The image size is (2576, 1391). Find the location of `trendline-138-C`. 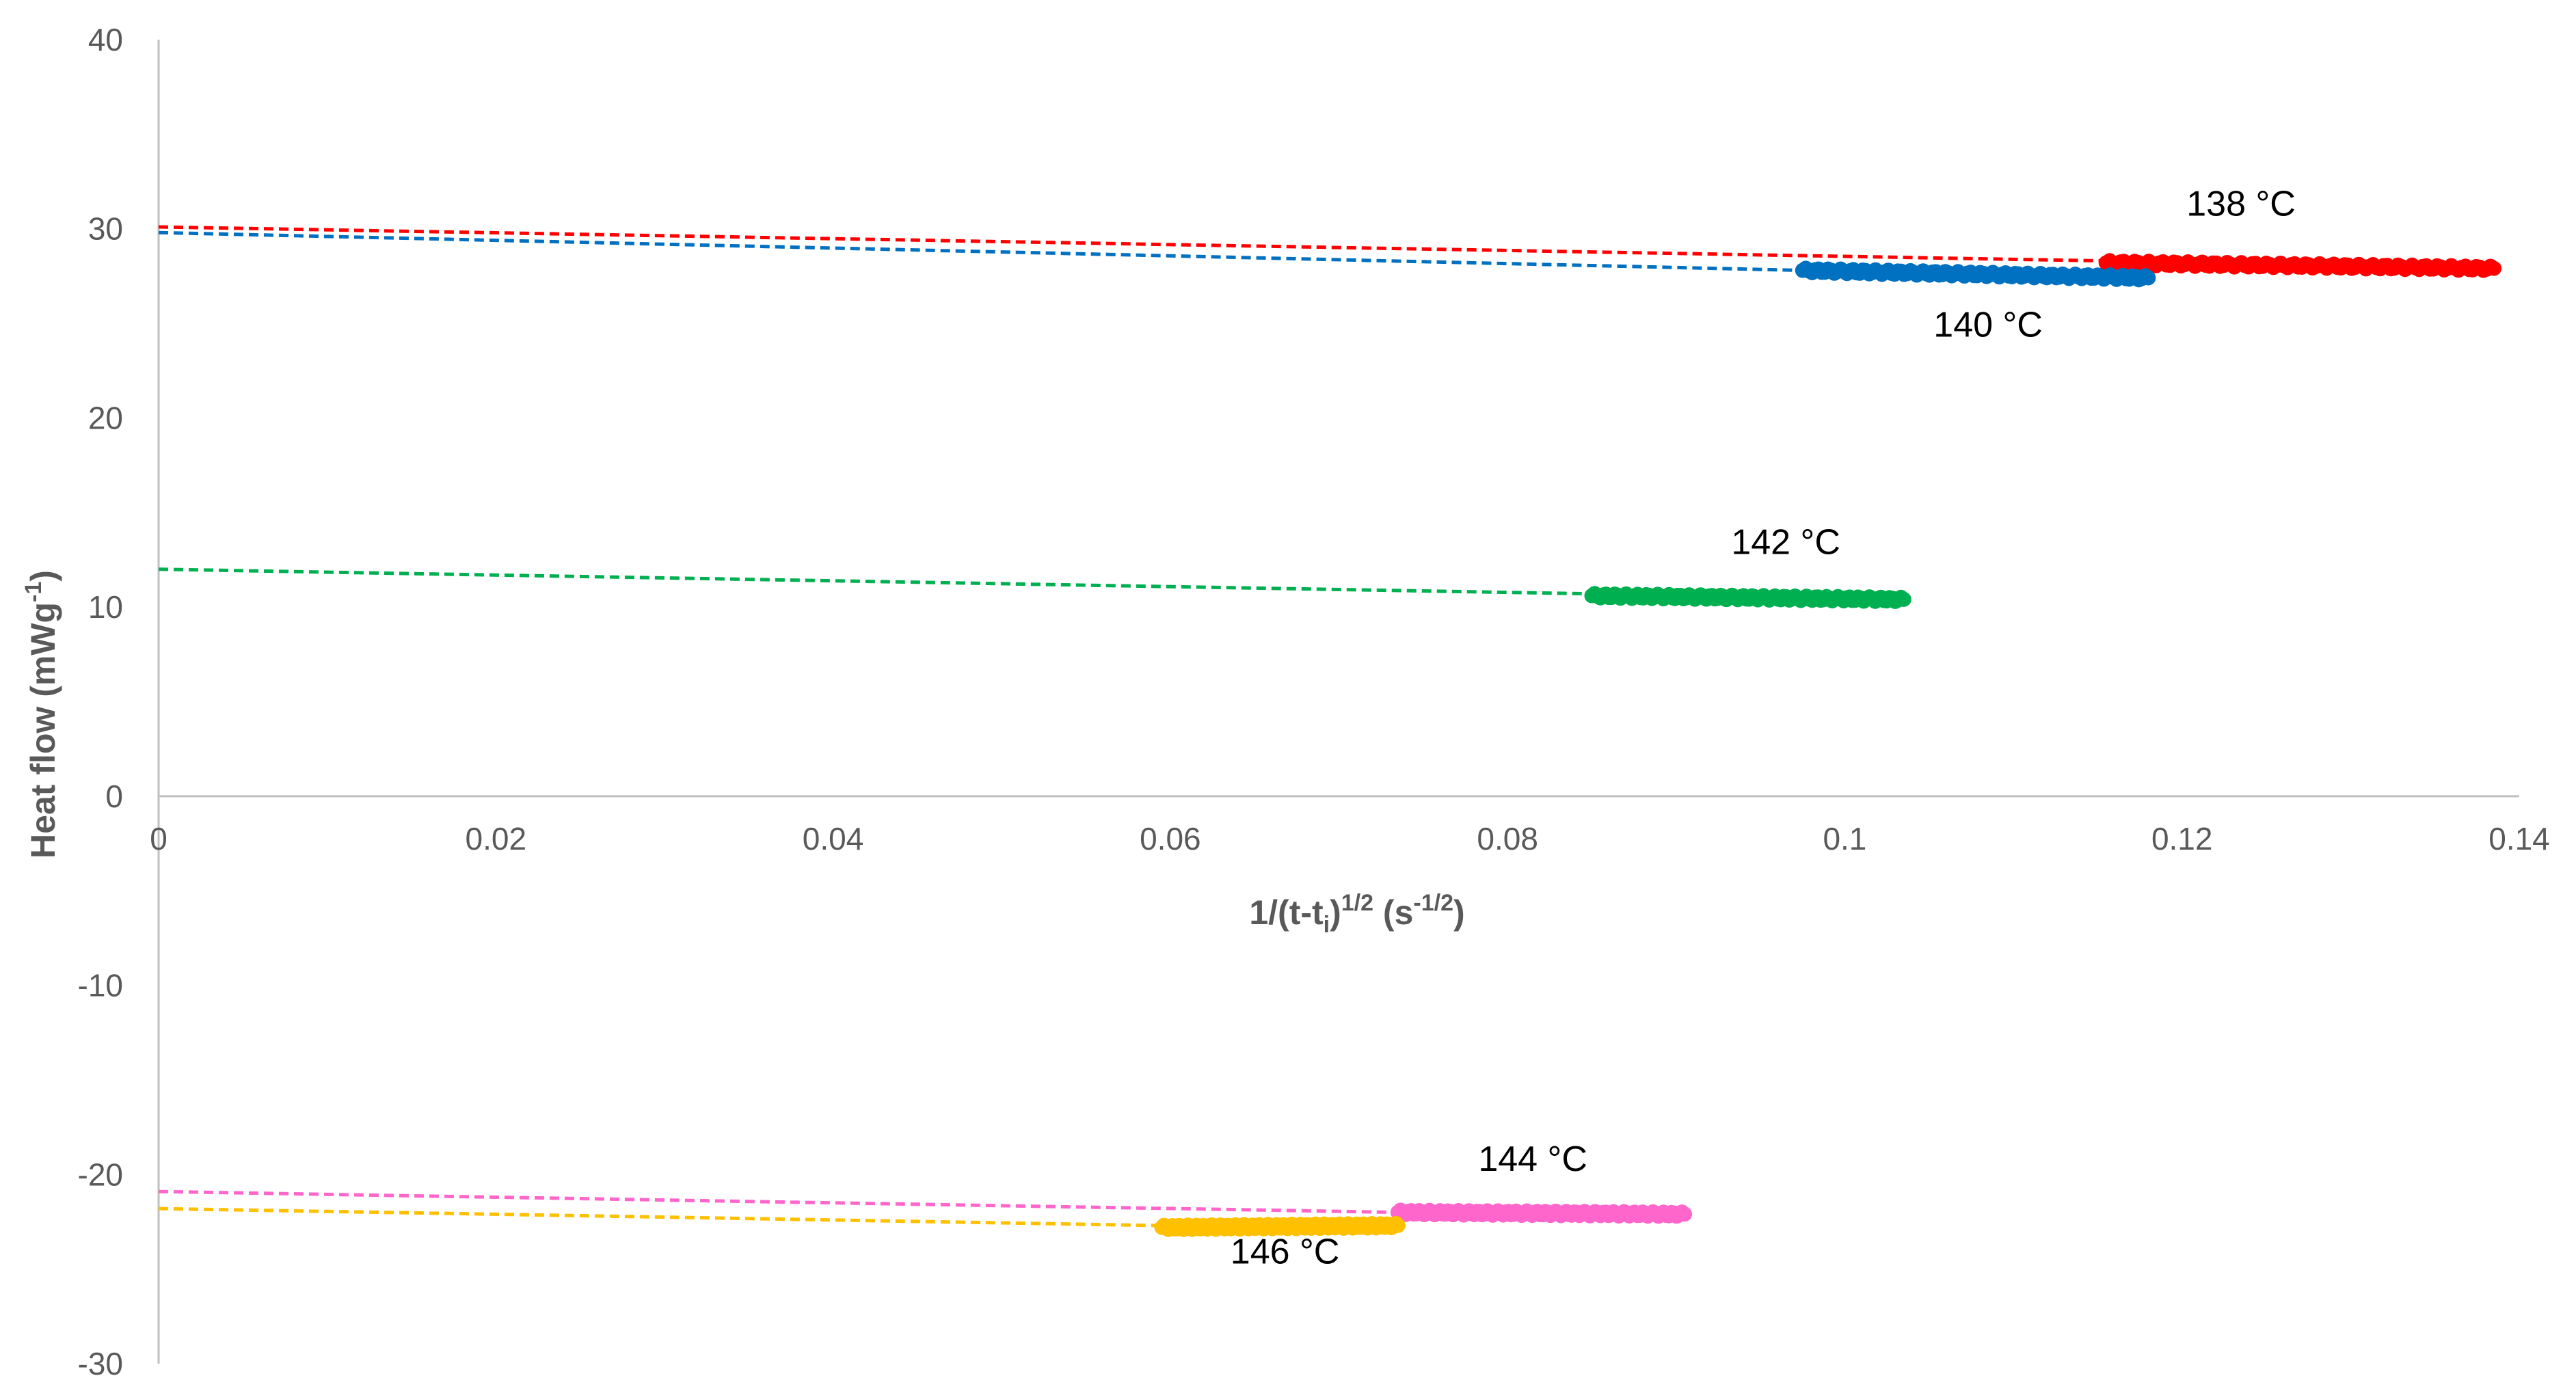

trendline-138-C is located at coordinates (1132, 244).